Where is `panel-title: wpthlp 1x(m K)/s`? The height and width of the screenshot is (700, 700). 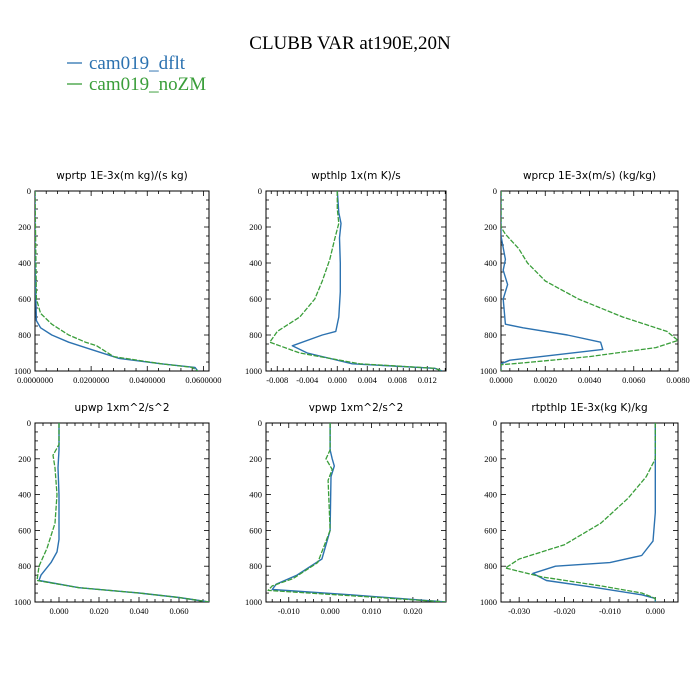 panel-title: wpthlp 1x(m K)/s is located at coordinates (356, 176).